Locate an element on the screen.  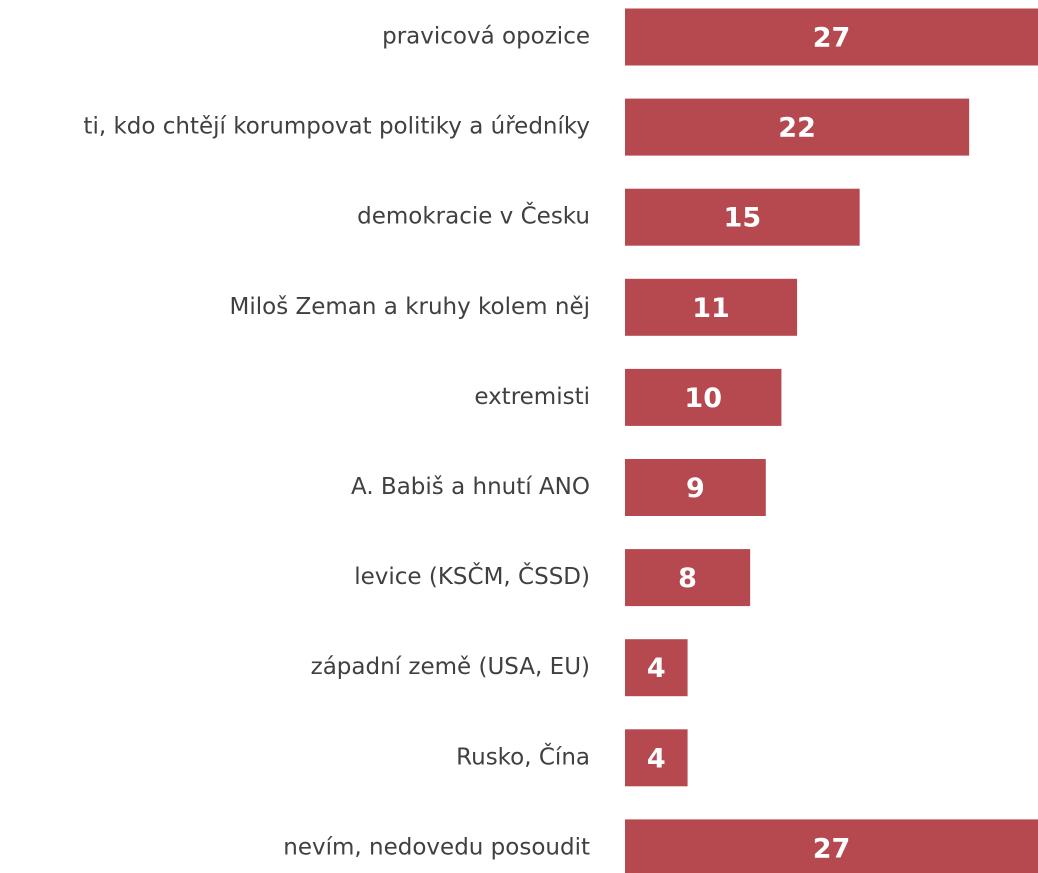
category-label: Miloš Zeman a kruhy kolem něj is located at coordinates (410, 307).